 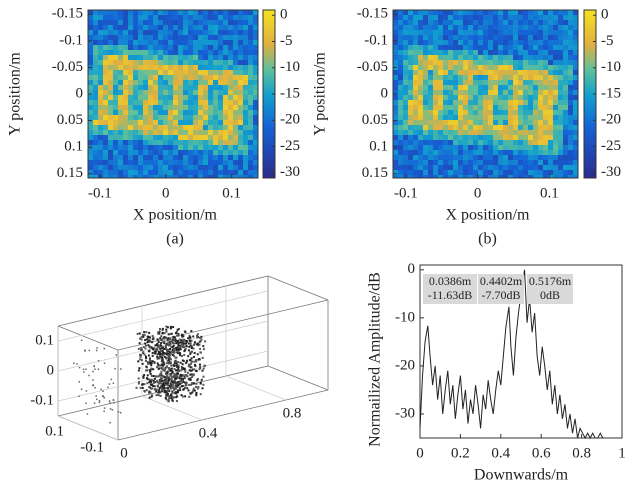 I want to click on box-edge, so click(x=88, y=338).